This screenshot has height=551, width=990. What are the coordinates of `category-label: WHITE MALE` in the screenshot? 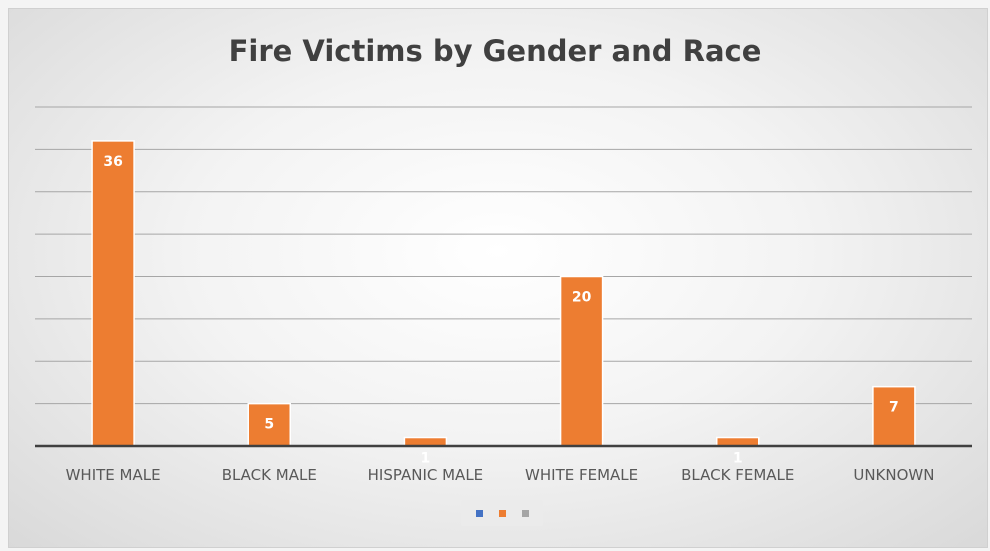 It's located at (113, 475).